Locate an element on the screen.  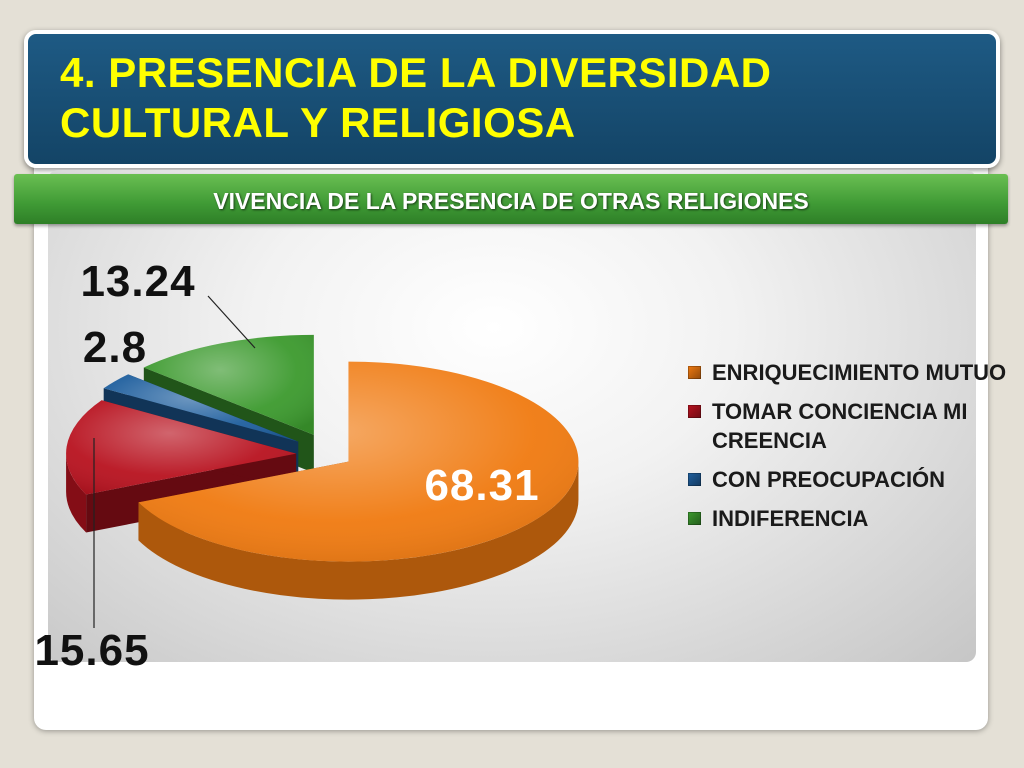
slide-title-line-1: 4. PRESENCIA DE LA DIVERSIDAD is located at coordinates (416, 72).